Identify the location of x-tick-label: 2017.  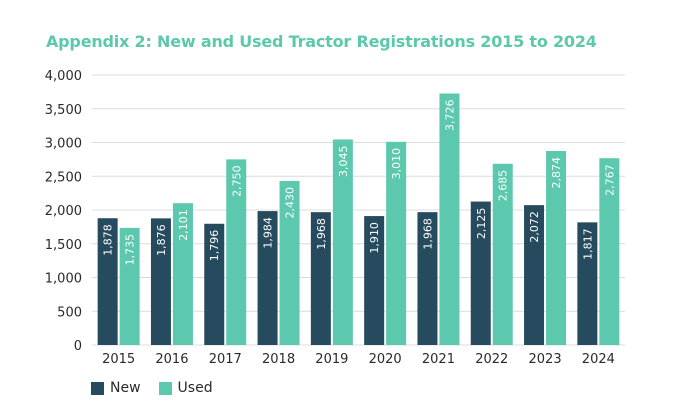
(225, 359).